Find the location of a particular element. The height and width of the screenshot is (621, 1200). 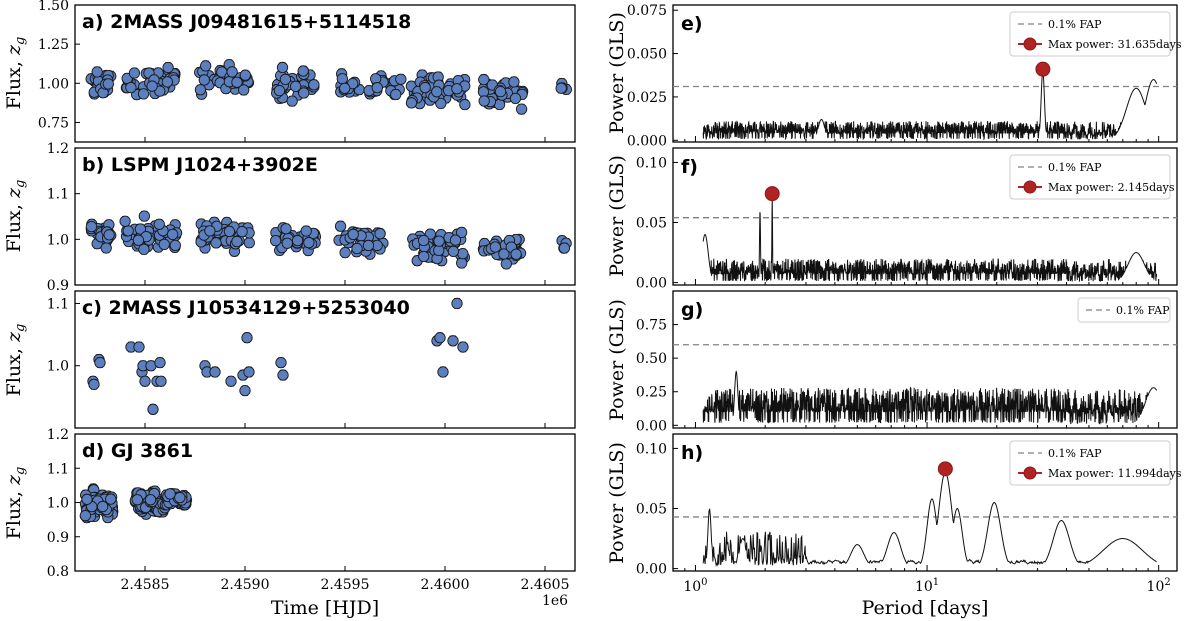

legend-box is located at coordinates (1090, 177).